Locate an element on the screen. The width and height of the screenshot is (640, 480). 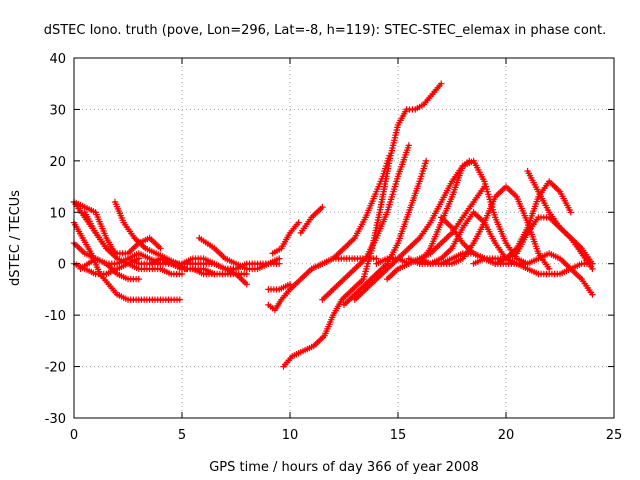
y-tick-label: 40 is located at coordinates (57, 59).